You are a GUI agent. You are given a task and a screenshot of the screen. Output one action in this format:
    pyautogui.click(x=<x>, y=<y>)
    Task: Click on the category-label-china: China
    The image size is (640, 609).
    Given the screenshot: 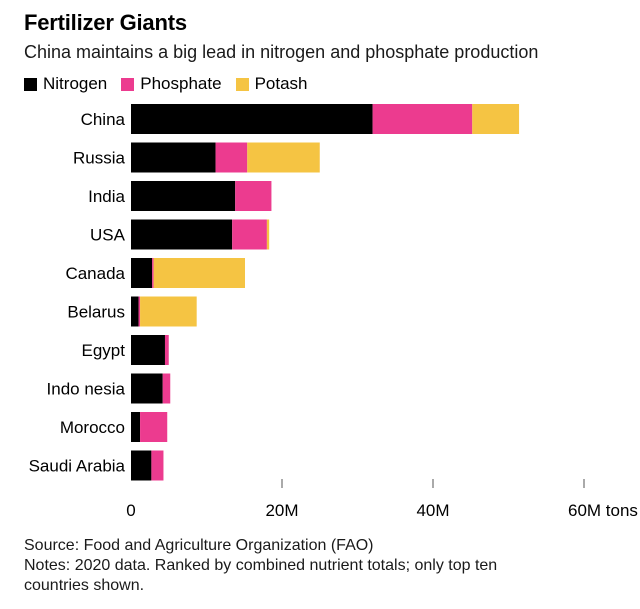 What is the action you would take?
    pyautogui.click(x=103, y=119)
    